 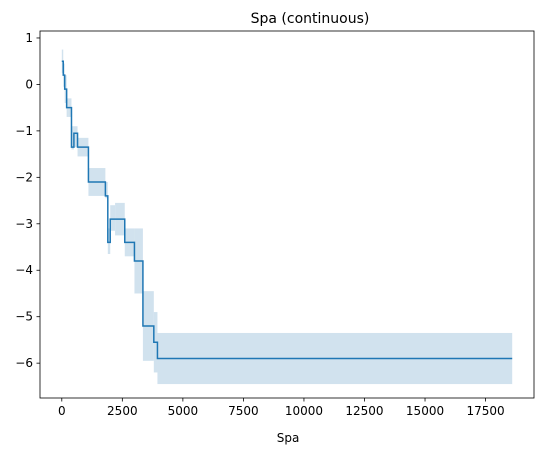 I want to click on x-axis-label: Spa, so click(x=288, y=438).